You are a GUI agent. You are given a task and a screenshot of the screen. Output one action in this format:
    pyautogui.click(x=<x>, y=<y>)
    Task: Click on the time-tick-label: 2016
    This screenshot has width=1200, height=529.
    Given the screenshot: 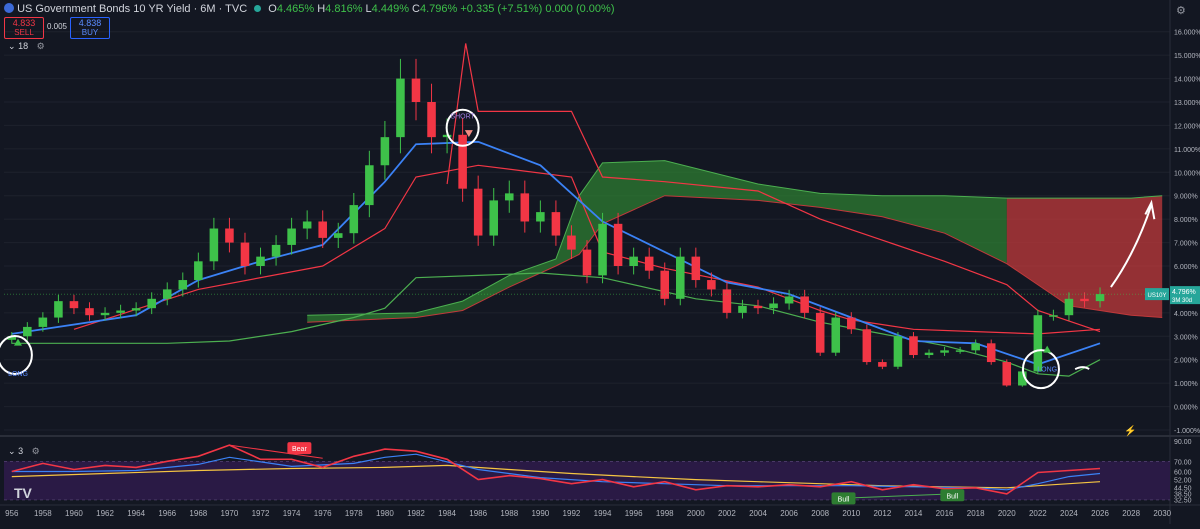 What is the action you would take?
    pyautogui.click(x=945, y=513)
    